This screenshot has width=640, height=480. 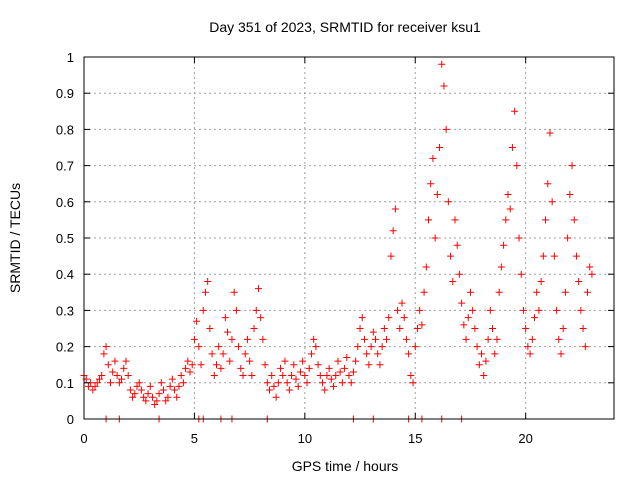 I want to click on x-tick-label: 20, so click(x=525, y=438).